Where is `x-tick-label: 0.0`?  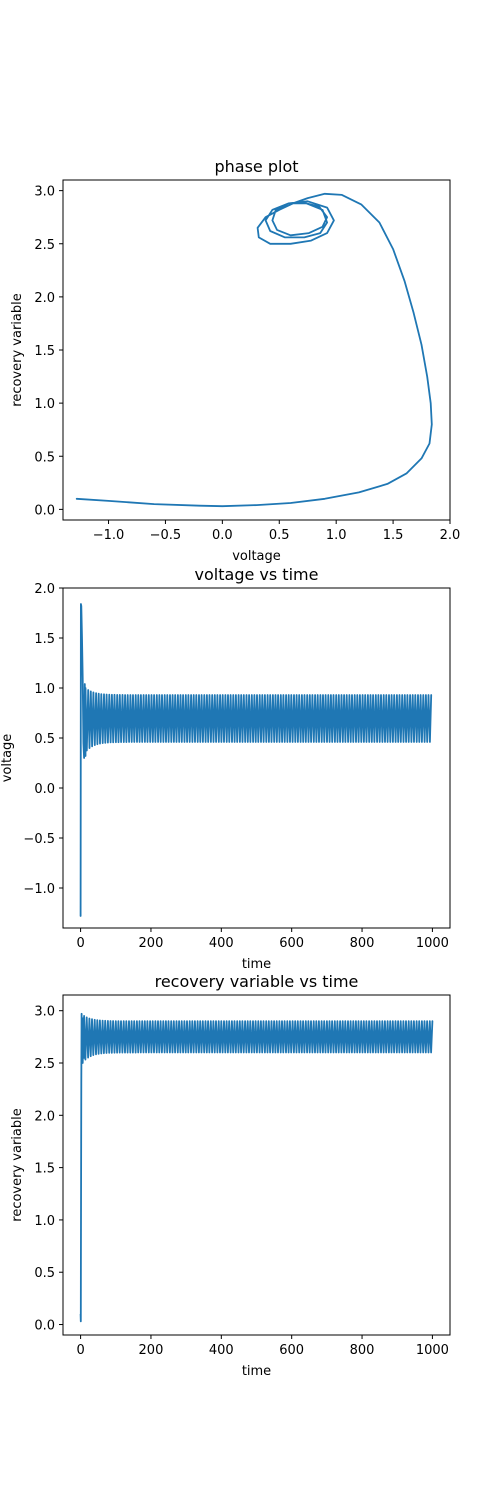 x-tick-label: 0.0 is located at coordinates (222, 535).